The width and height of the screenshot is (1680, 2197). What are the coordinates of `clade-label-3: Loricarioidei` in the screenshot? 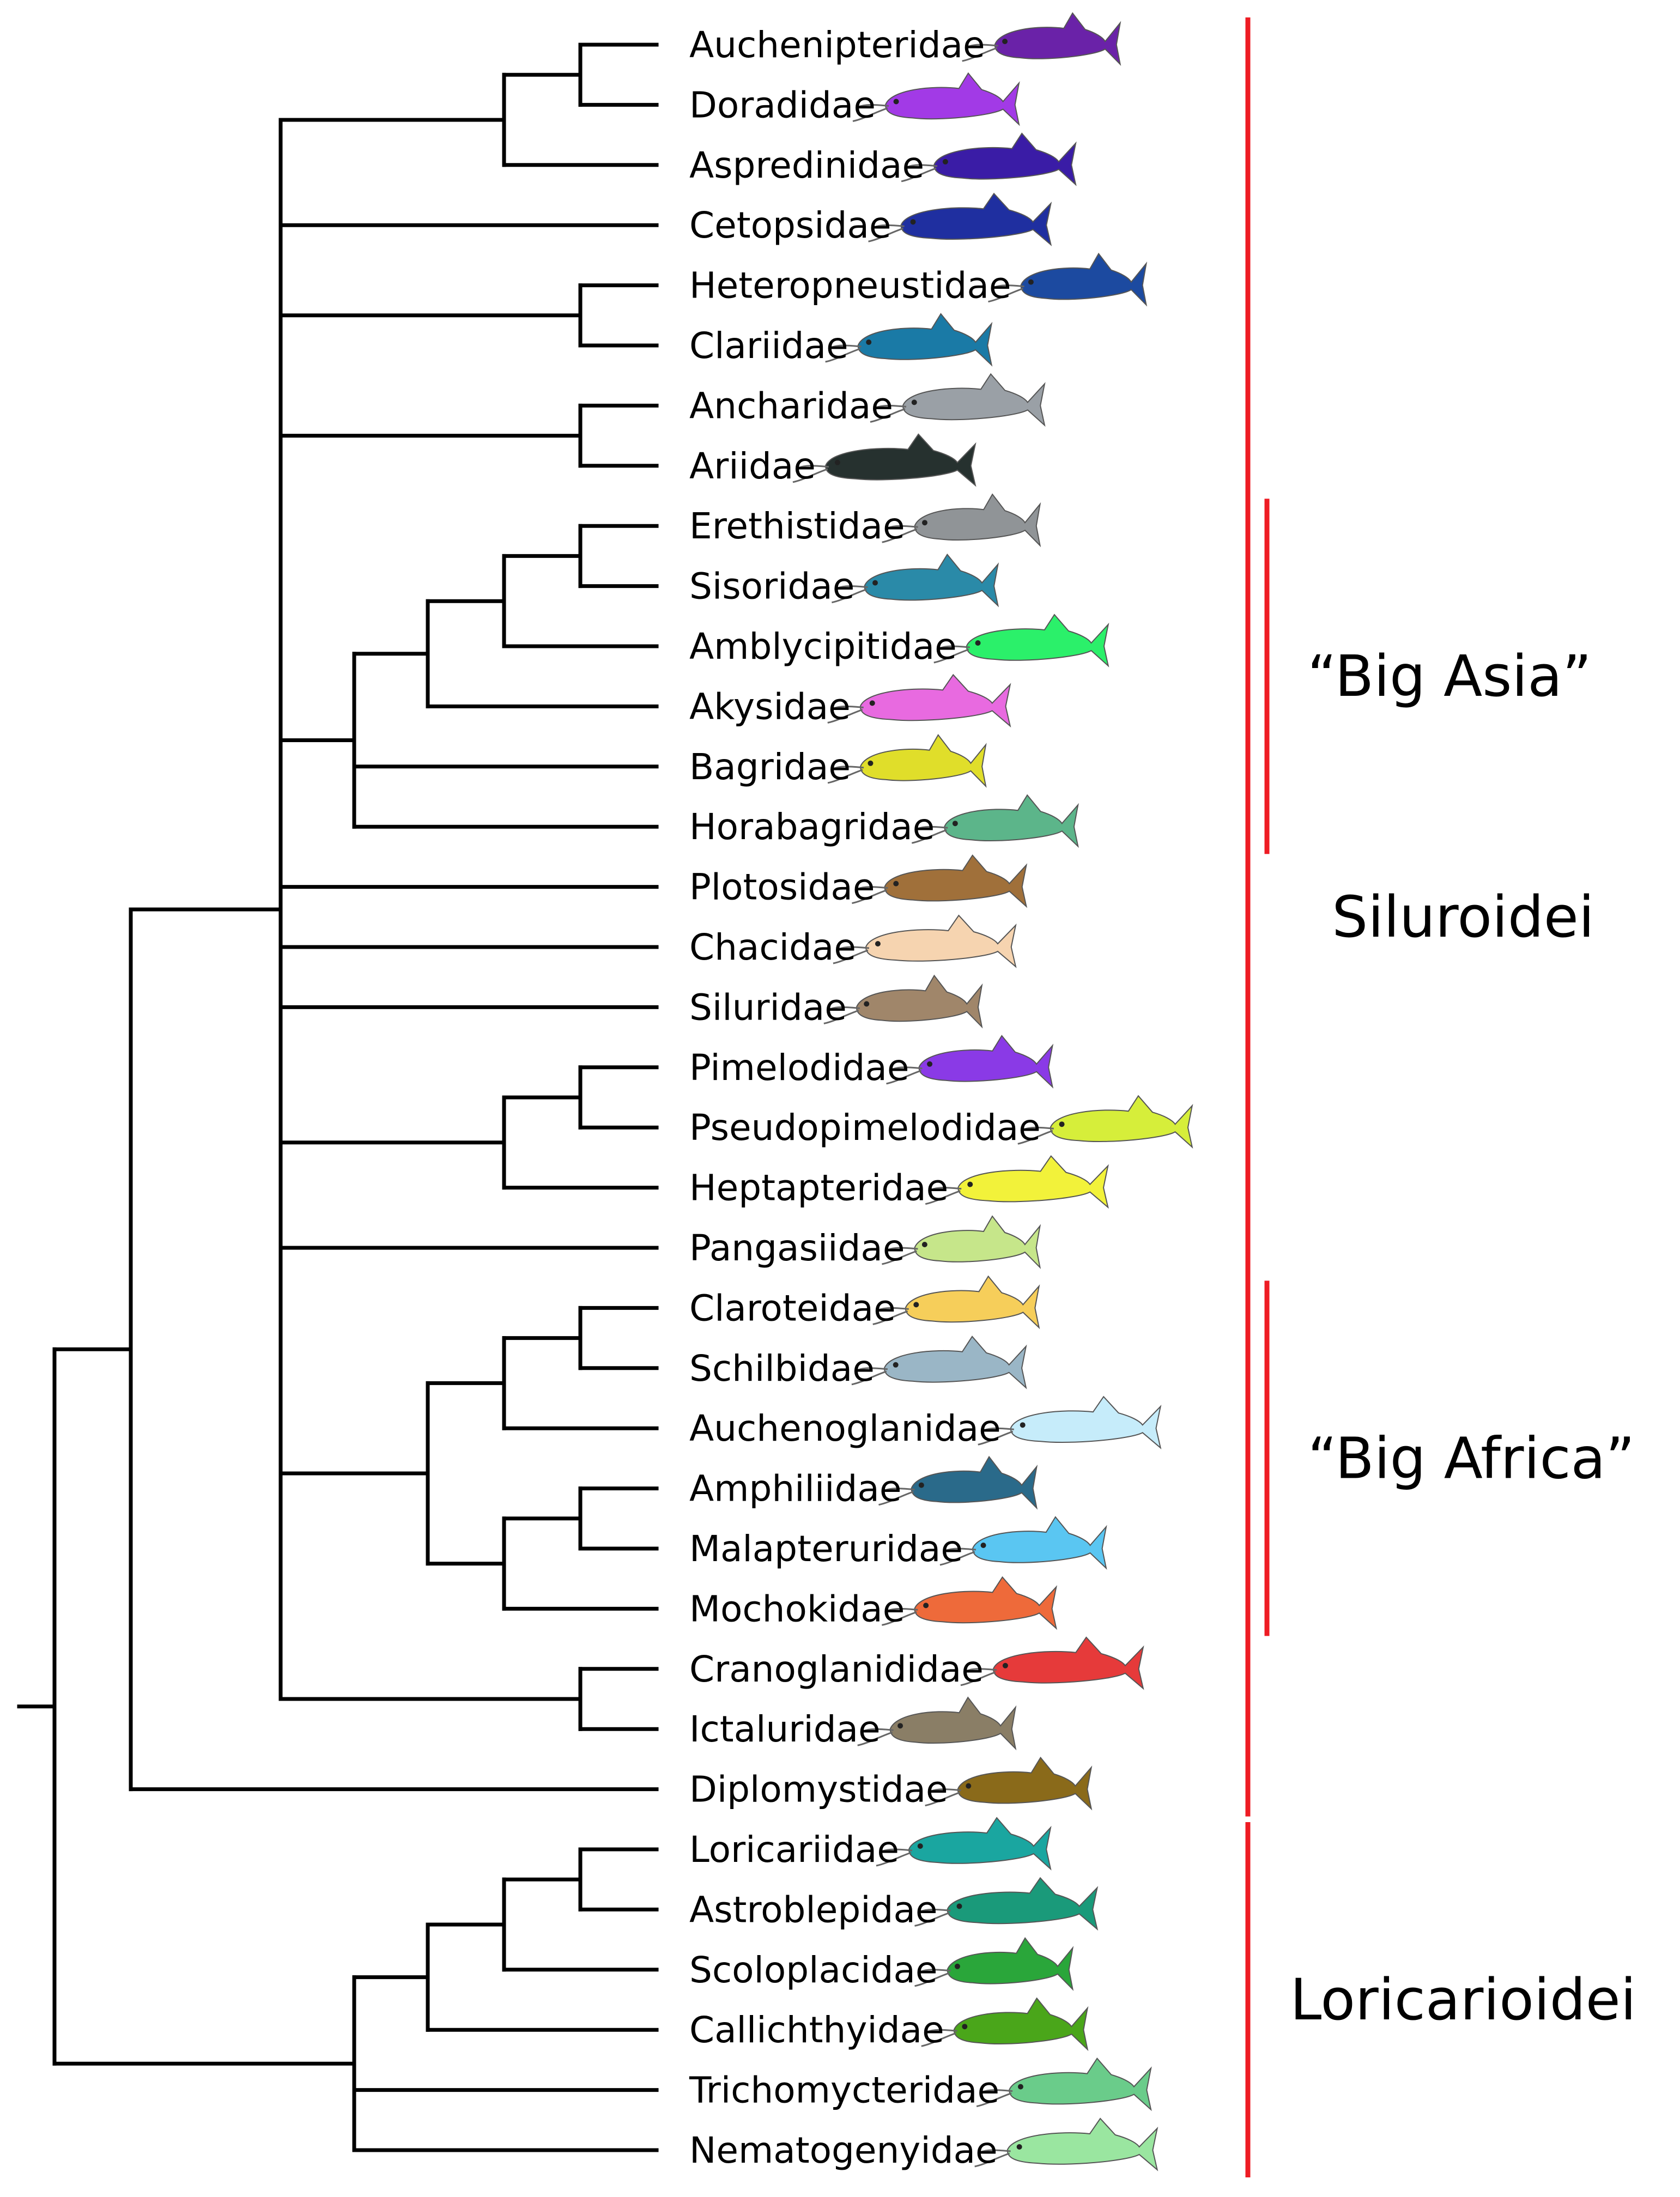 It's located at (1463, 2000).